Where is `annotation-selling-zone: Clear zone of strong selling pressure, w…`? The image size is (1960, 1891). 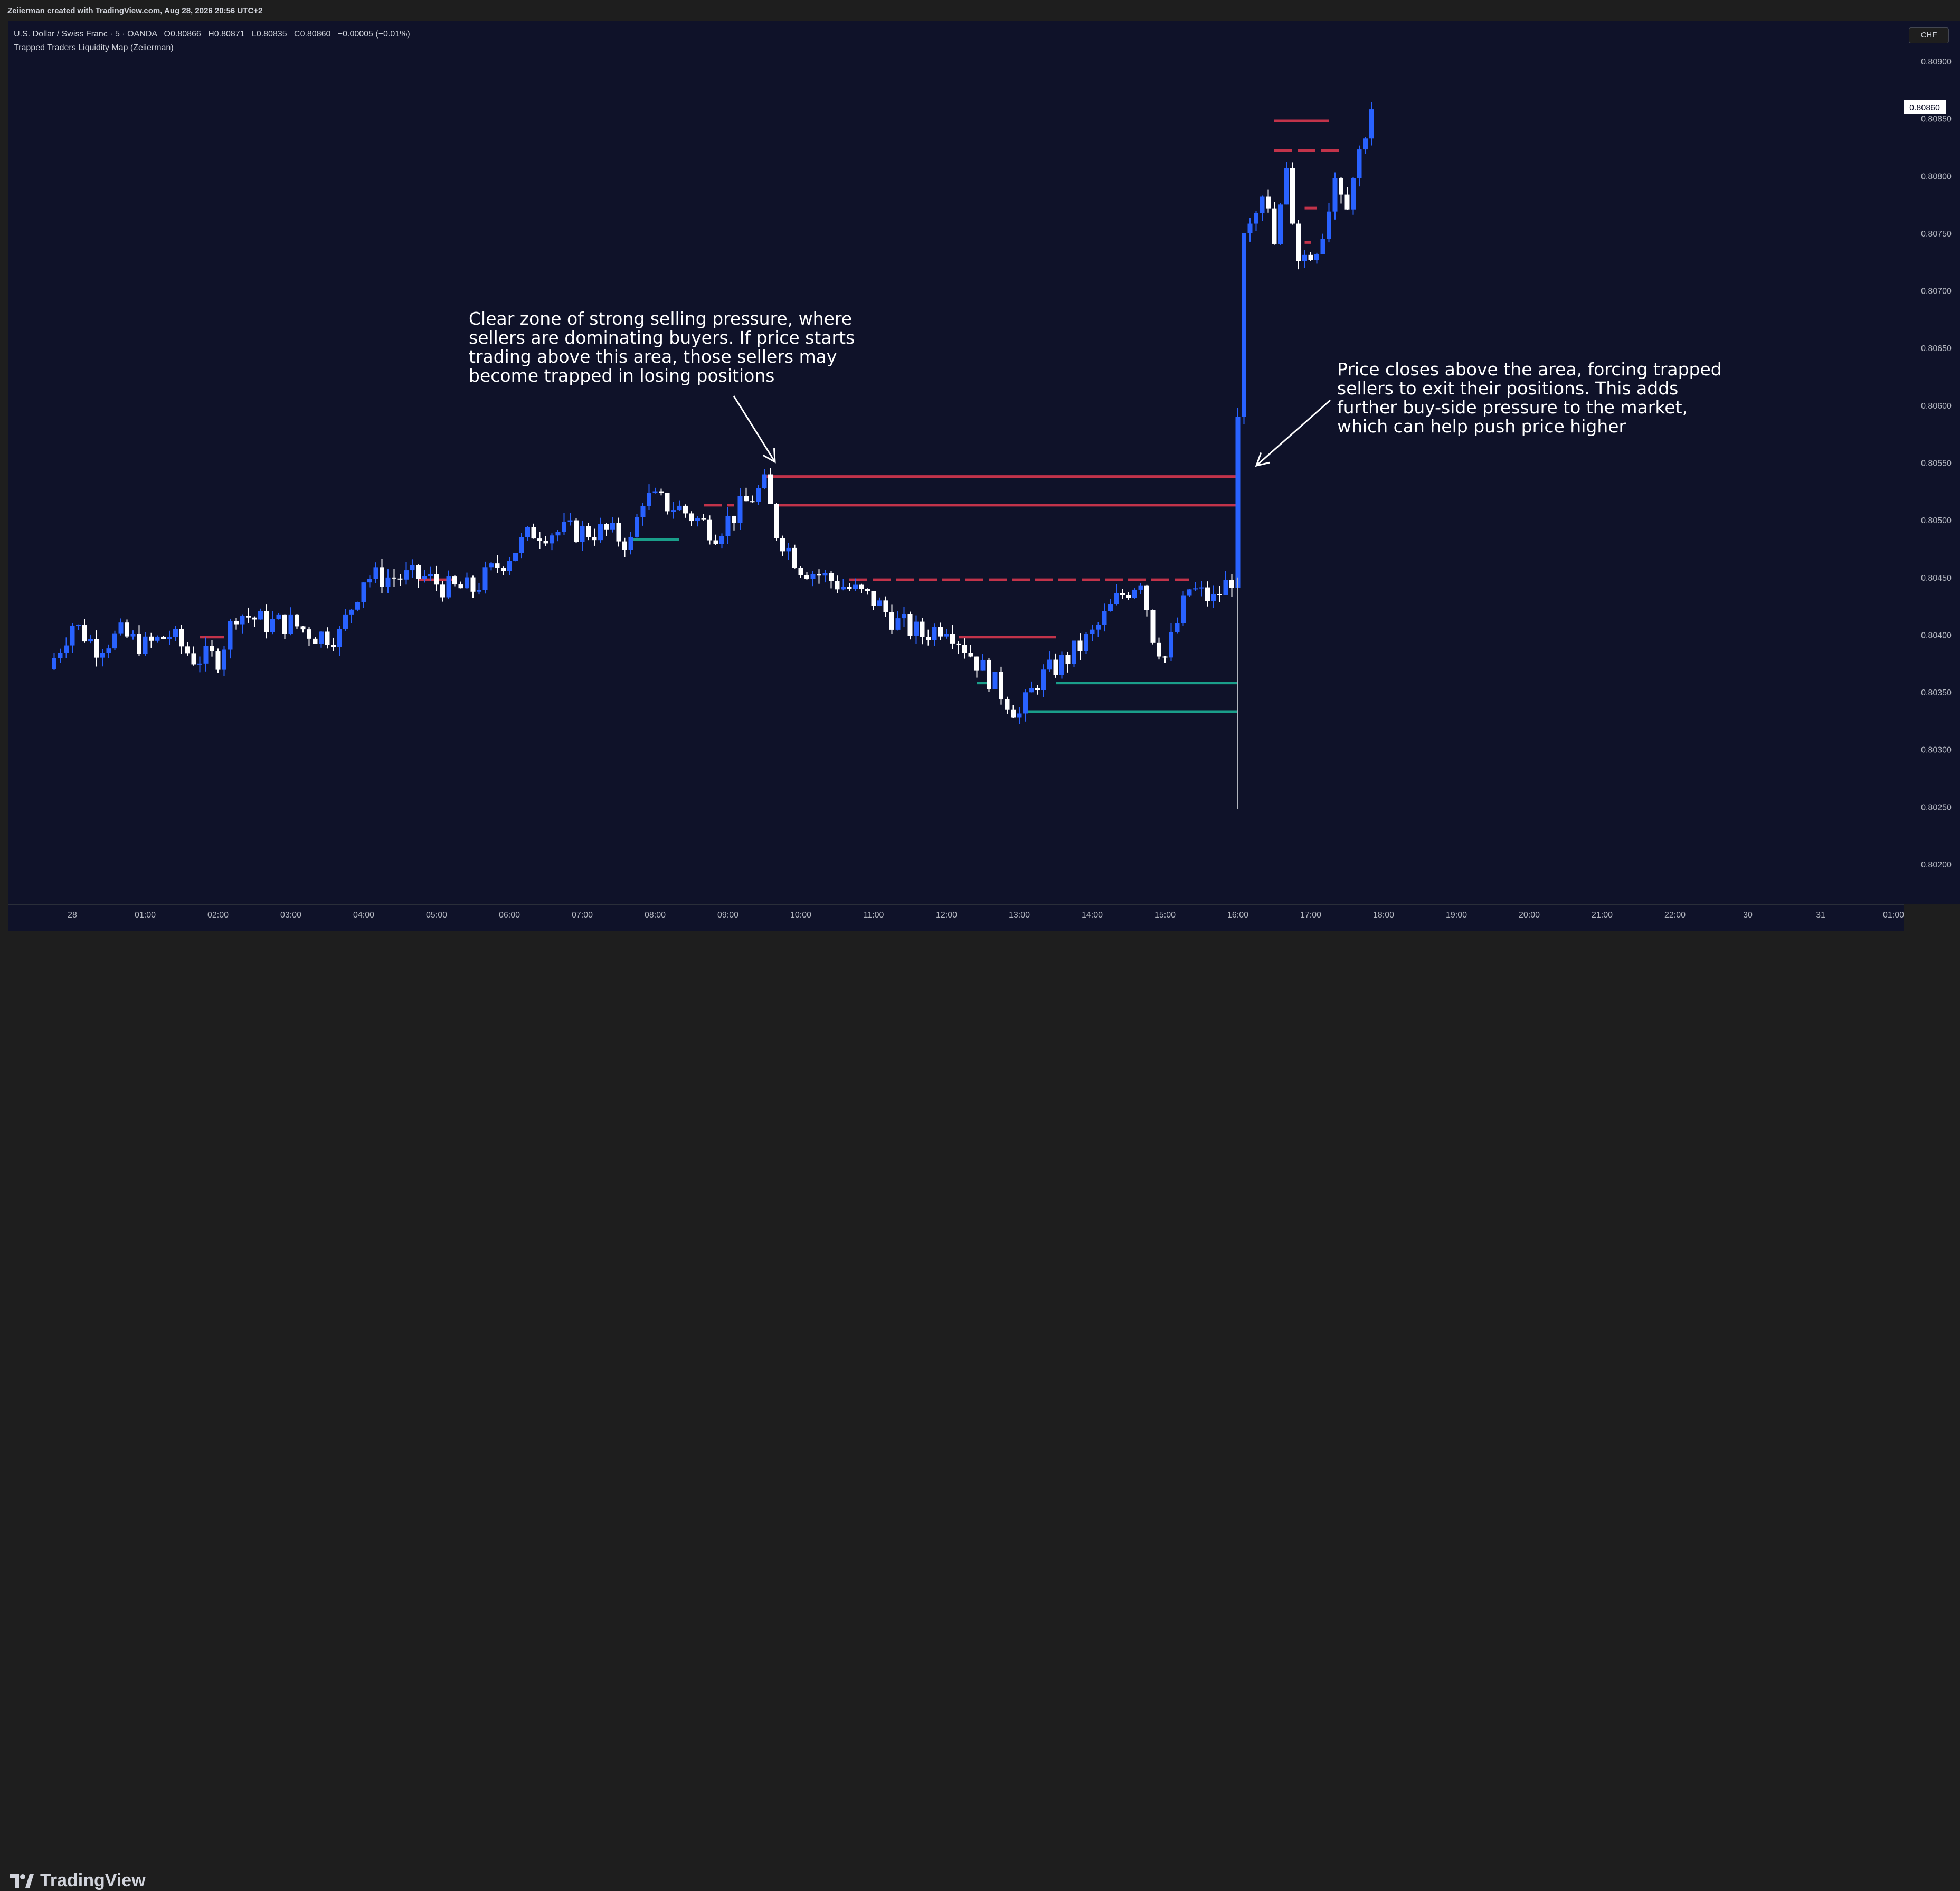
annotation-selling-zone: Clear zone of strong selling pressure, w… is located at coordinates (662, 347).